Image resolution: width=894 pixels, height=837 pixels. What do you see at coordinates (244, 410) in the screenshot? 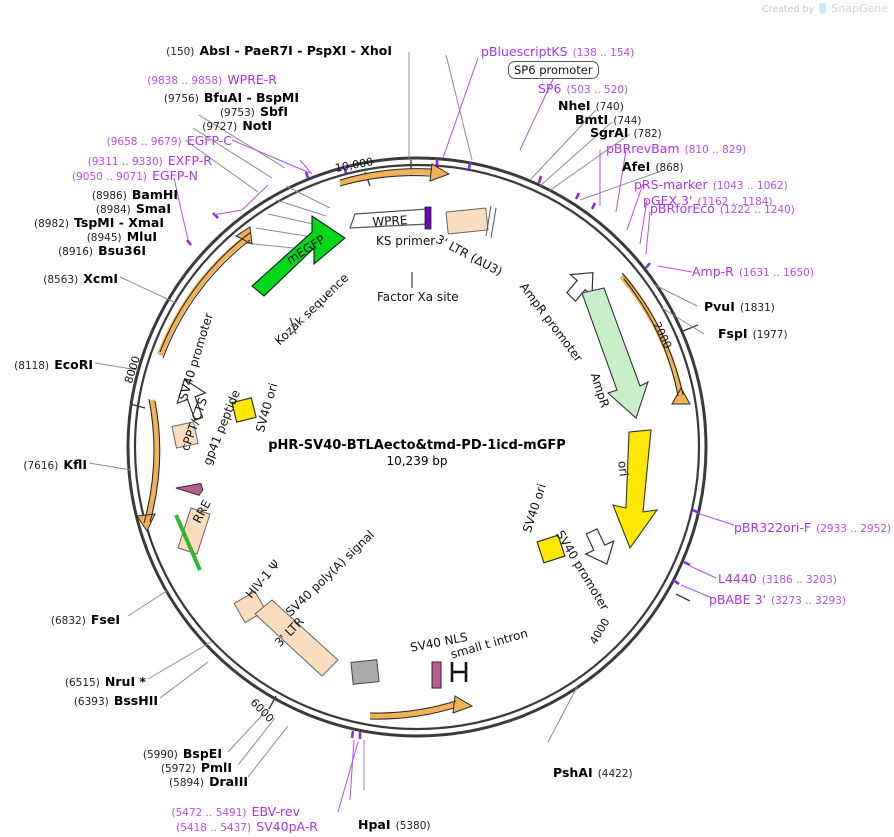
I see `sv40-ori-box-left` at bounding box center [244, 410].